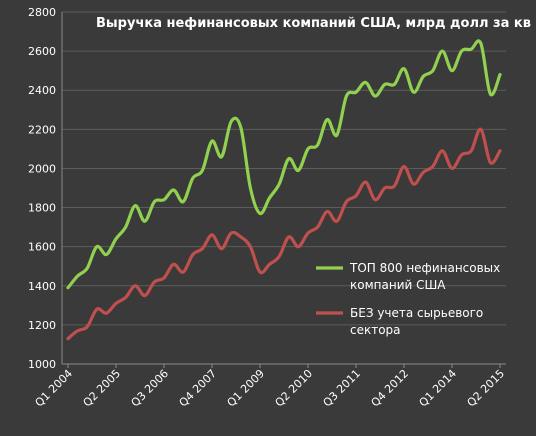  Describe the element at coordinates (42, 325) in the screenshot. I see `y-tick-label: 1200` at that location.